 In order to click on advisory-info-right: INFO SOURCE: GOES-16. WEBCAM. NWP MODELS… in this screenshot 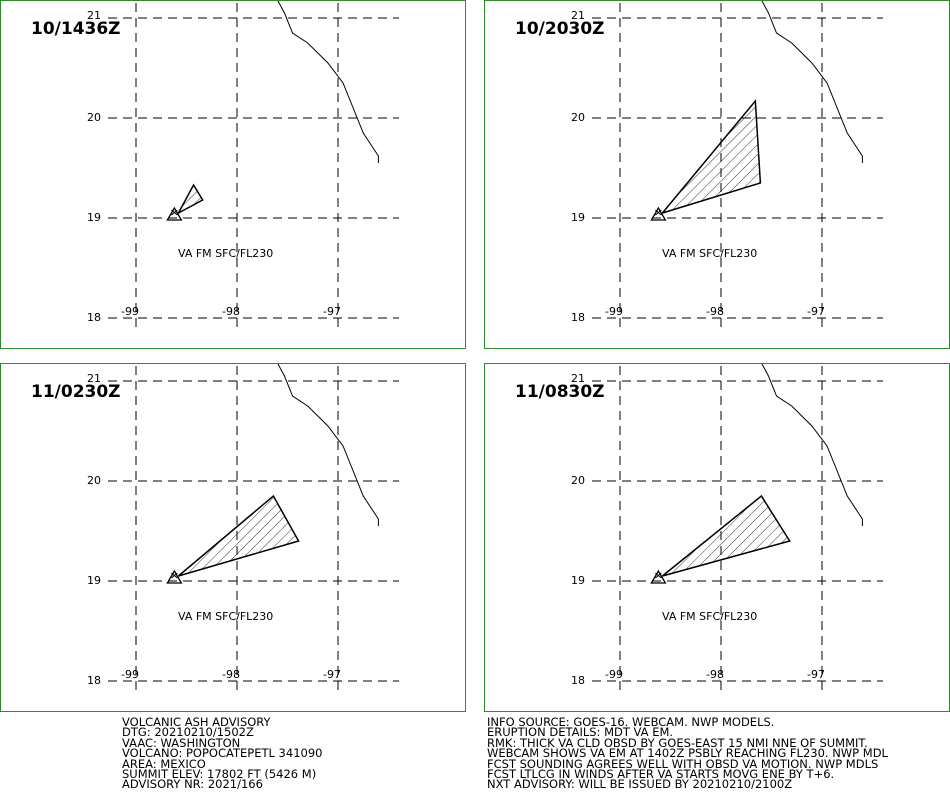, I will do `click(687, 753)`.